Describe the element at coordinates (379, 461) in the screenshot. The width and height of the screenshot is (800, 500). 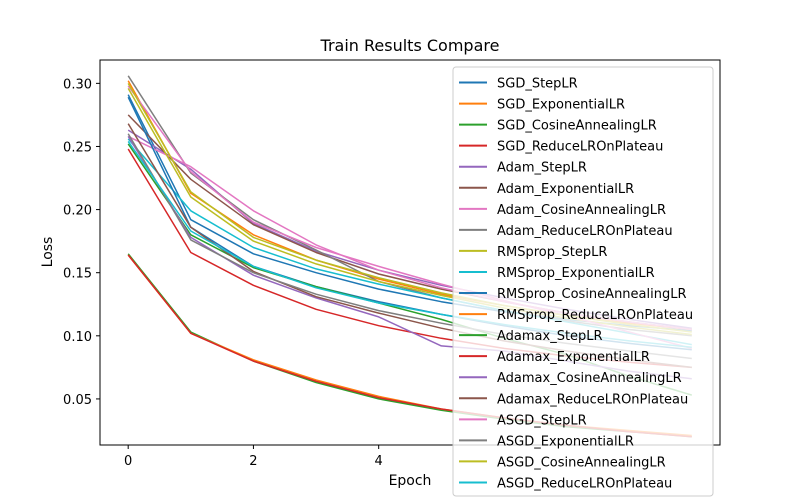
I see `x-tick-label: 4` at that location.